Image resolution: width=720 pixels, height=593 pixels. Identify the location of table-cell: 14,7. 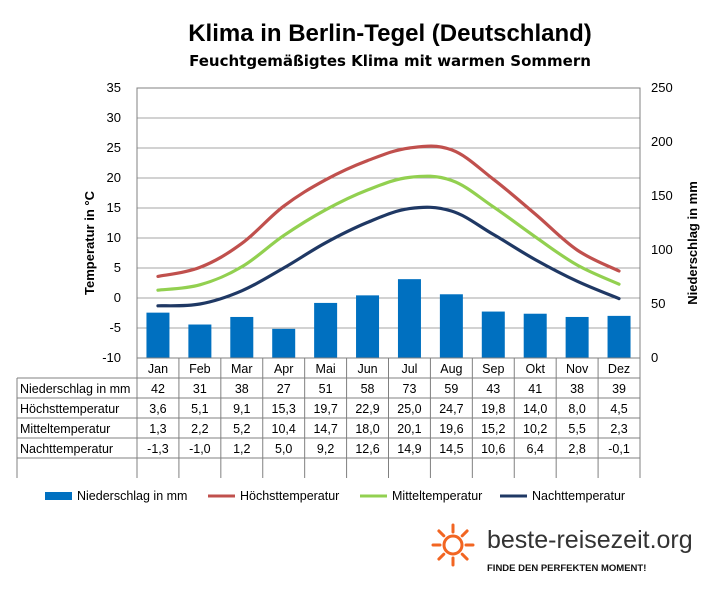
(325, 429).